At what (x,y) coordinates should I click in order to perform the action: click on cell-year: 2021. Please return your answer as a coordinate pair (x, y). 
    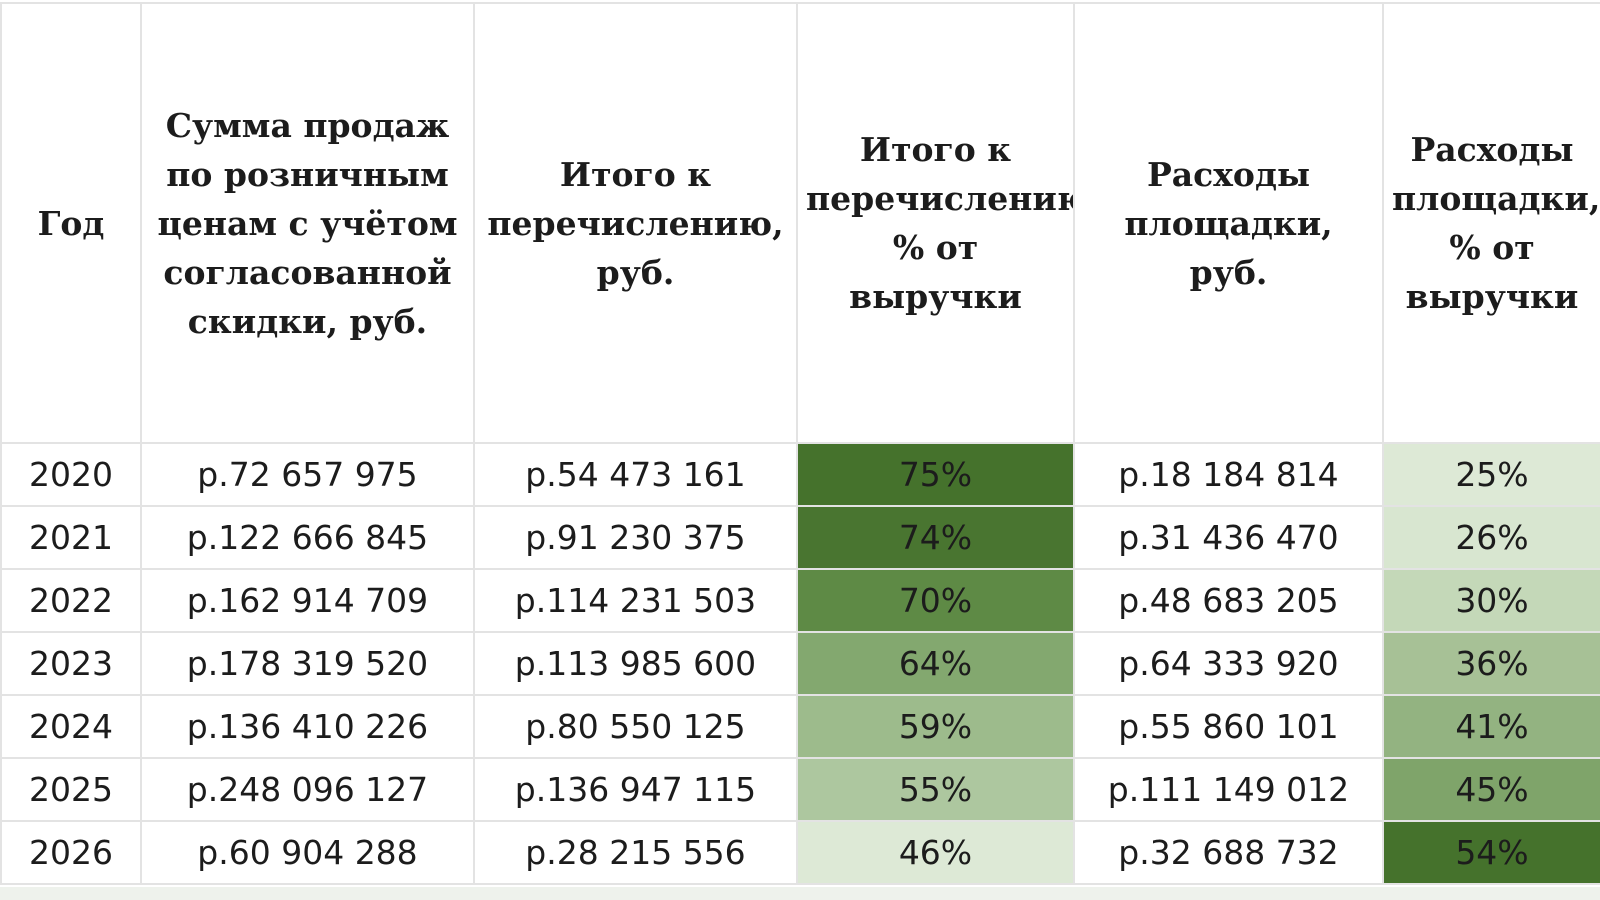
    Looking at the image, I should click on (71, 537).